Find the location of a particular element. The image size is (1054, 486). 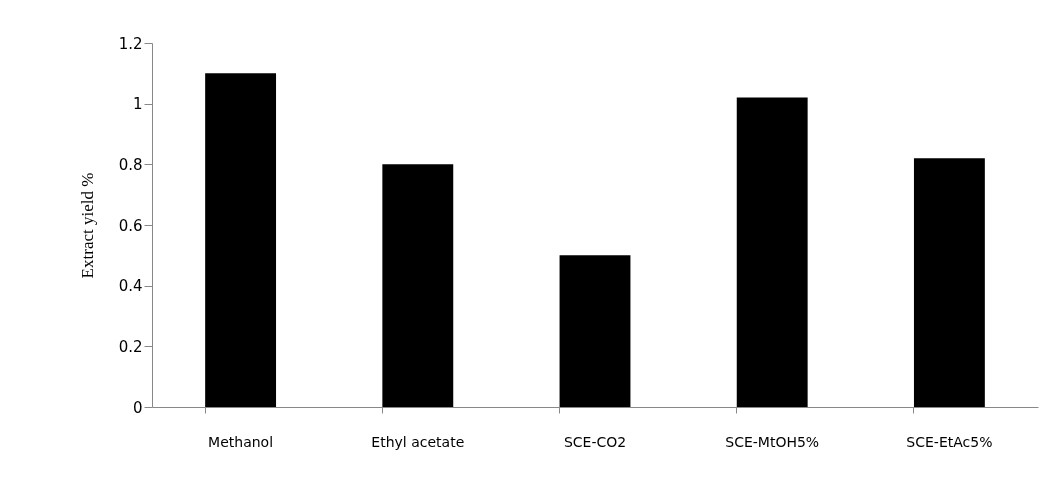

y-tick-label: 1 is located at coordinates (137, 104).